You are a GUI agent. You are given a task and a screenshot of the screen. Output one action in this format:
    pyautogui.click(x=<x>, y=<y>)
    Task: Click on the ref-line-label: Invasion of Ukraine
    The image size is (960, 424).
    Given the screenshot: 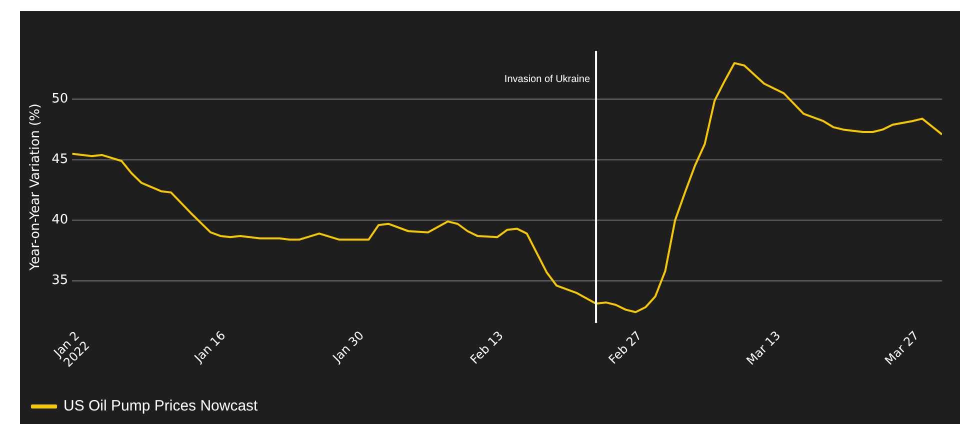 What is the action you would take?
    pyautogui.click(x=547, y=79)
    